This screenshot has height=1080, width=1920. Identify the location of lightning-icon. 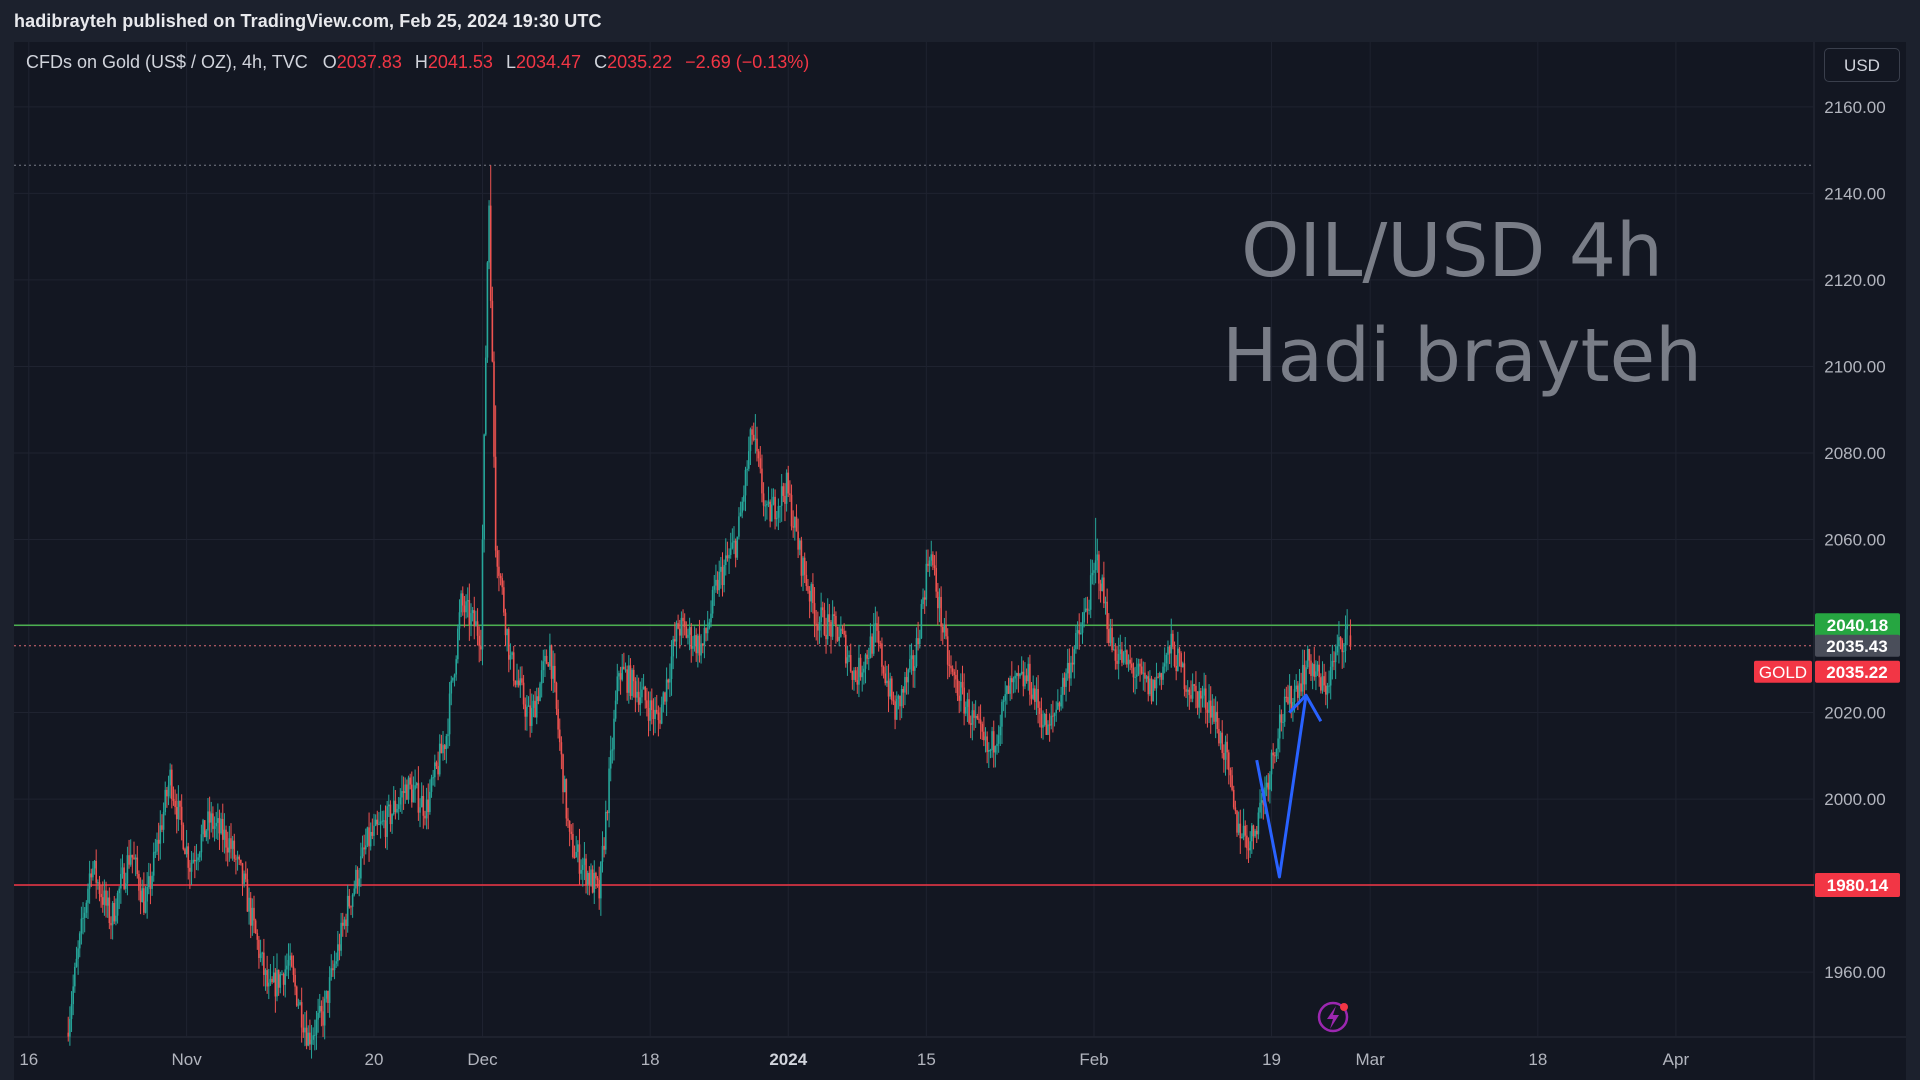
(1333, 1017).